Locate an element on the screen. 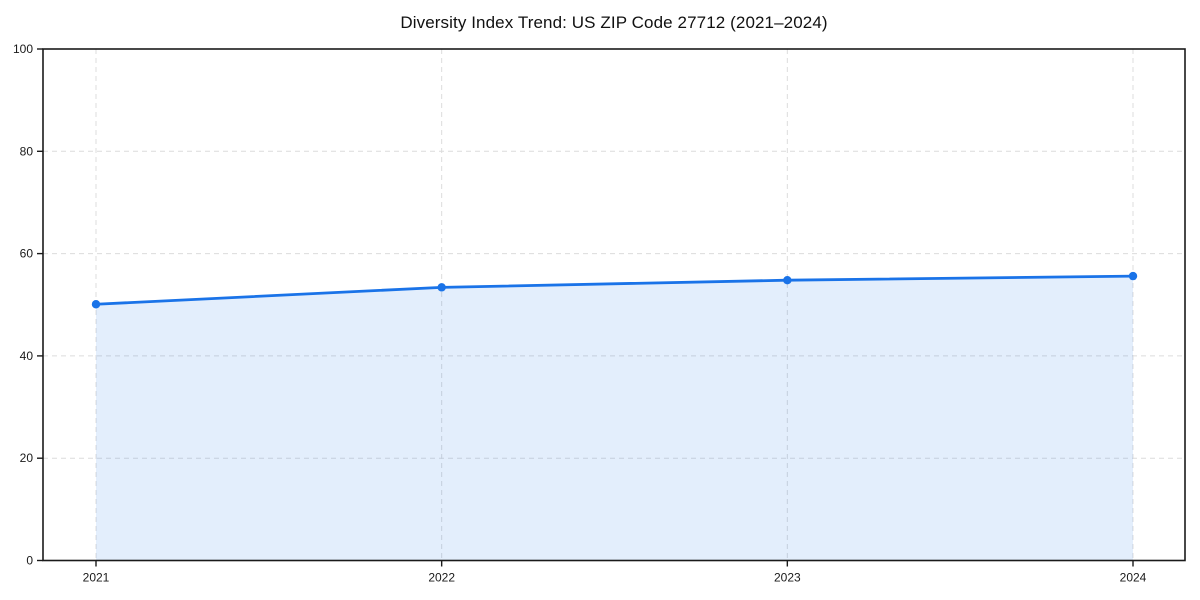 The height and width of the screenshot is (600, 1200). data-point-marker-2023 is located at coordinates (787, 280).